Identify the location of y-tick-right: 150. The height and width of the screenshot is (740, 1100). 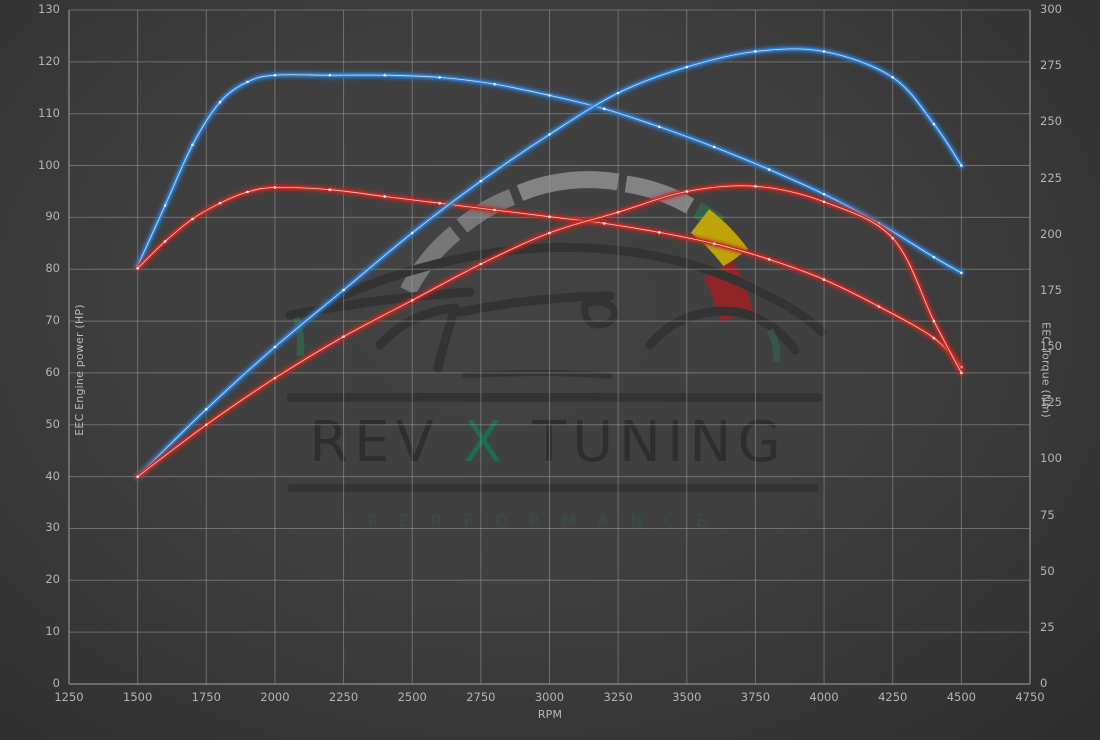
(1051, 346).